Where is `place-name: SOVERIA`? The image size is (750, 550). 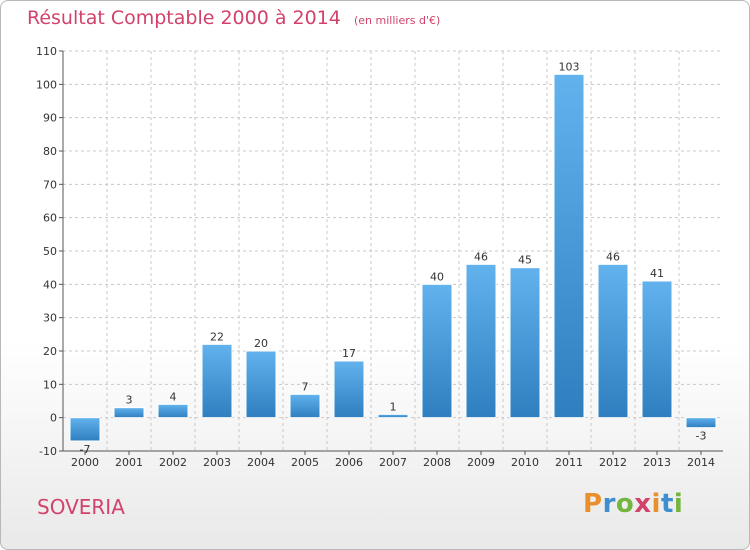 place-name: SOVERIA is located at coordinates (81, 507).